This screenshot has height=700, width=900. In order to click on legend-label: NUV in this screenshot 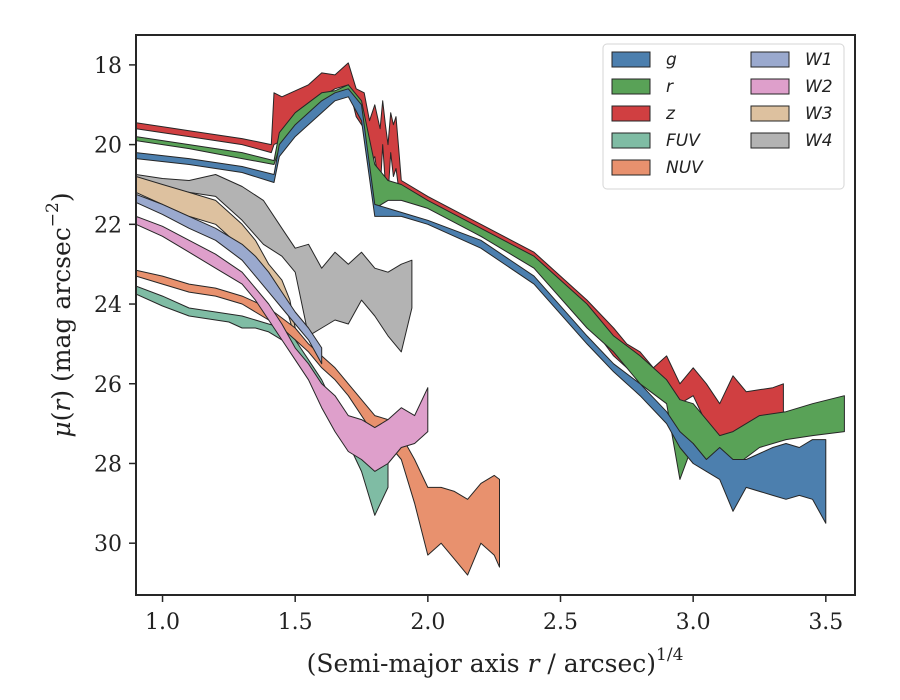, I will do `click(685, 168)`.